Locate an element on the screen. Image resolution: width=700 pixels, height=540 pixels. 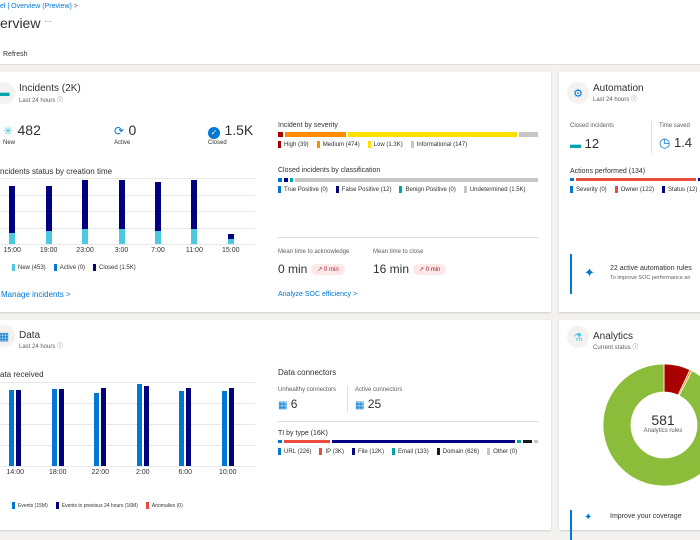
legend-item: Medium (474) is located at coordinates (338, 144).